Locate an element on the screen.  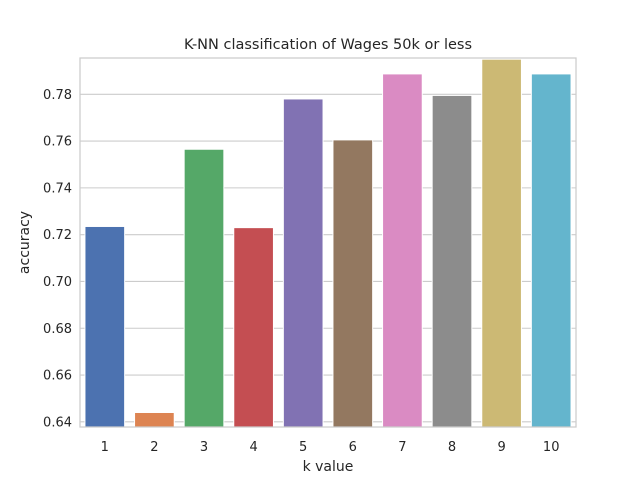
x-tick-label: 6 is located at coordinates (353, 447).